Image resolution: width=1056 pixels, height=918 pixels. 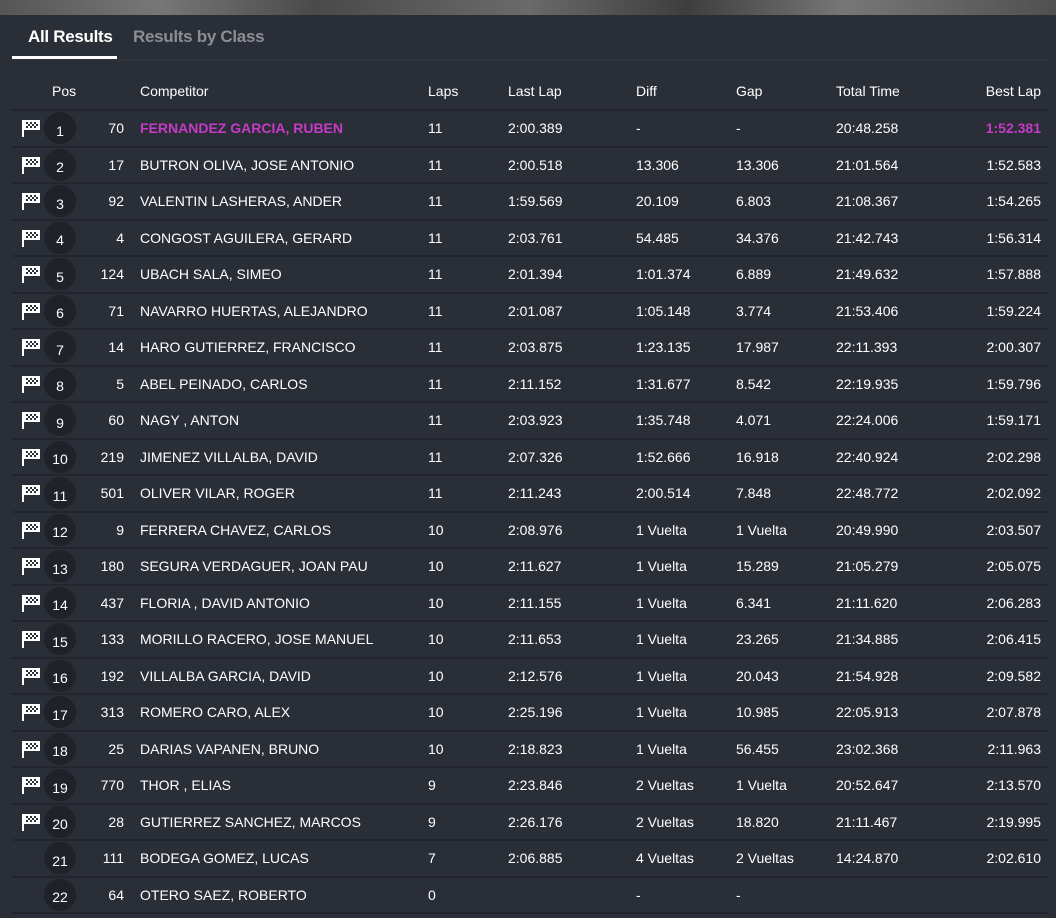 What do you see at coordinates (1014, 383) in the screenshot?
I see `best-lap-cell: 1:59.796` at bounding box center [1014, 383].